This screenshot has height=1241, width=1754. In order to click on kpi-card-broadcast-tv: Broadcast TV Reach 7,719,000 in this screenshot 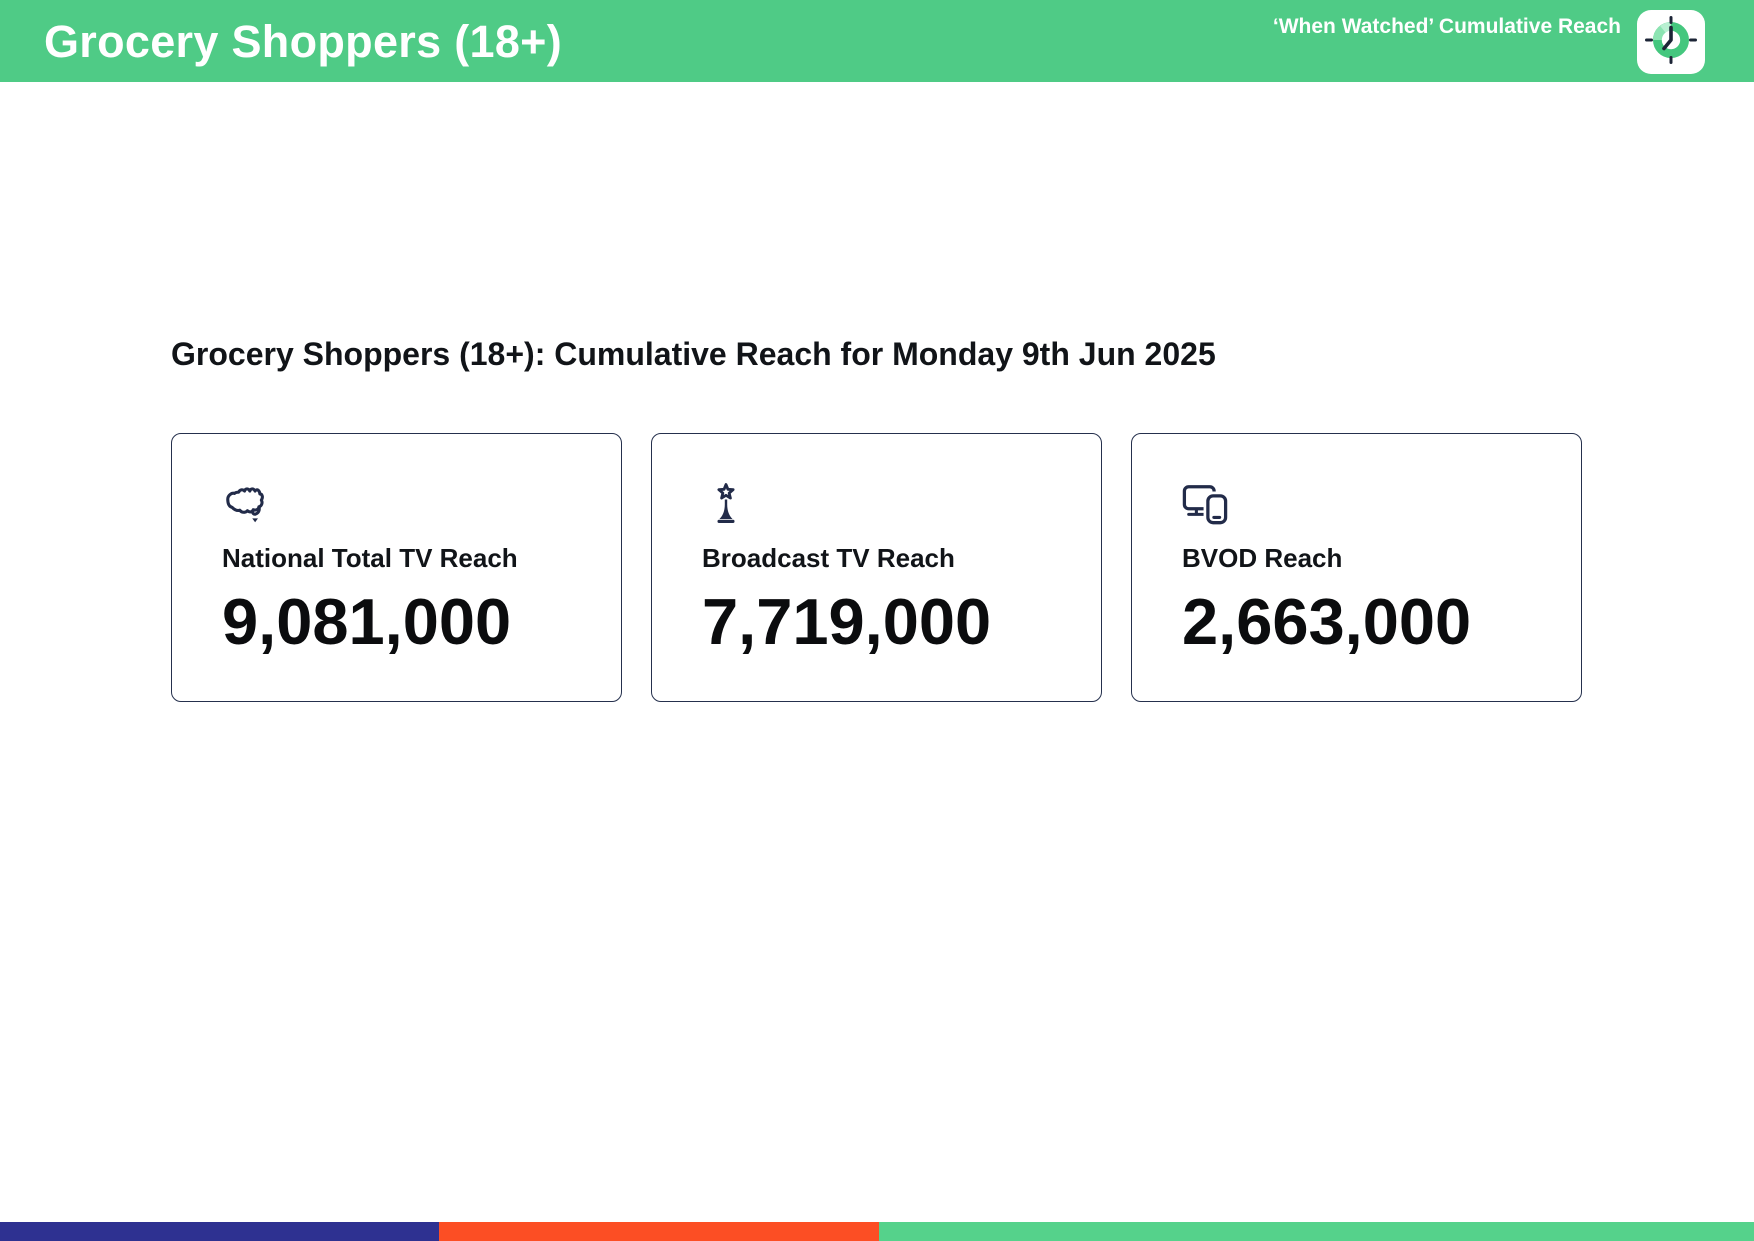, I will do `click(876, 567)`.